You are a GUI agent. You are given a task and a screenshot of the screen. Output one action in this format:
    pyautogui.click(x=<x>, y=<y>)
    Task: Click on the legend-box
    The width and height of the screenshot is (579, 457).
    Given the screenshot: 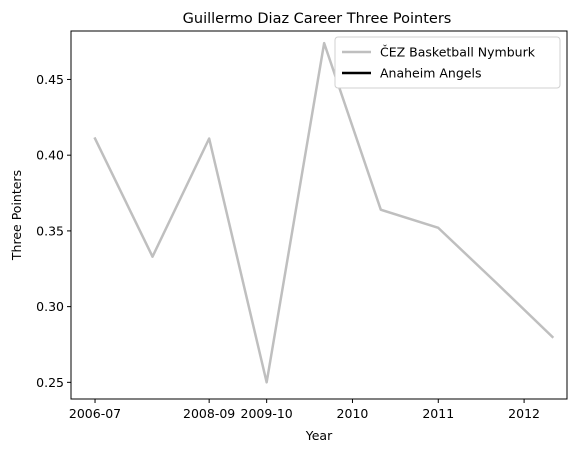 What is the action you would take?
    pyautogui.click(x=447, y=62)
    